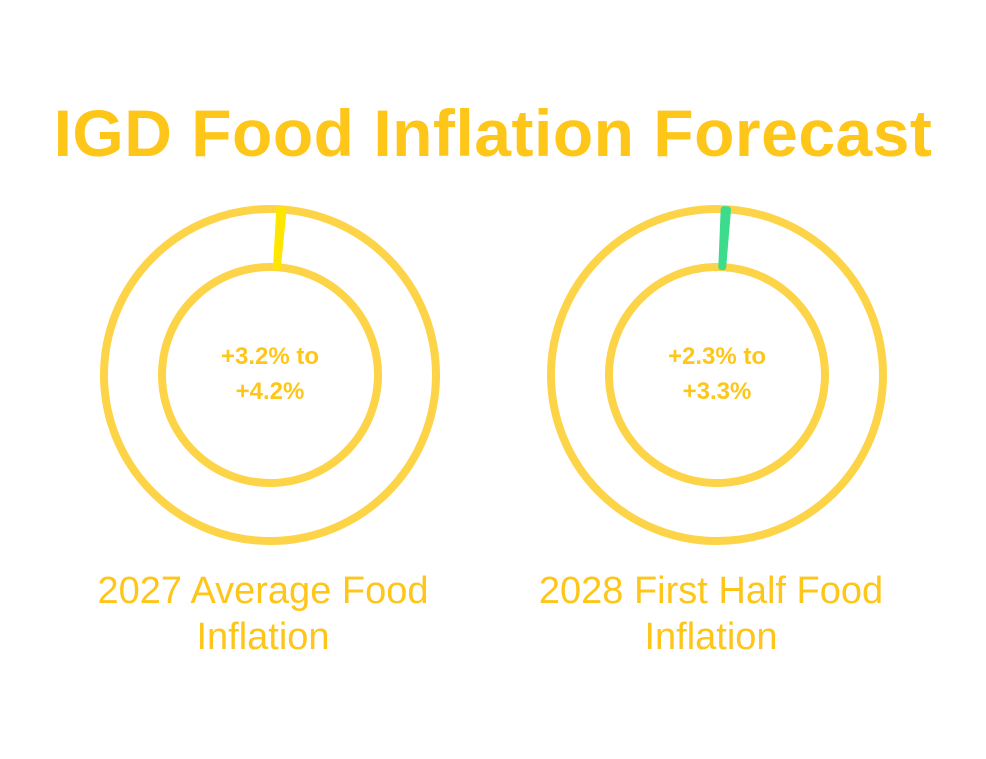 The width and height of the screenshot is (986, 759). Describe the element at coordinates (711, 614) in the screenshot. I see `caption-2028: 2028 First Half Food Inflation` at that location.